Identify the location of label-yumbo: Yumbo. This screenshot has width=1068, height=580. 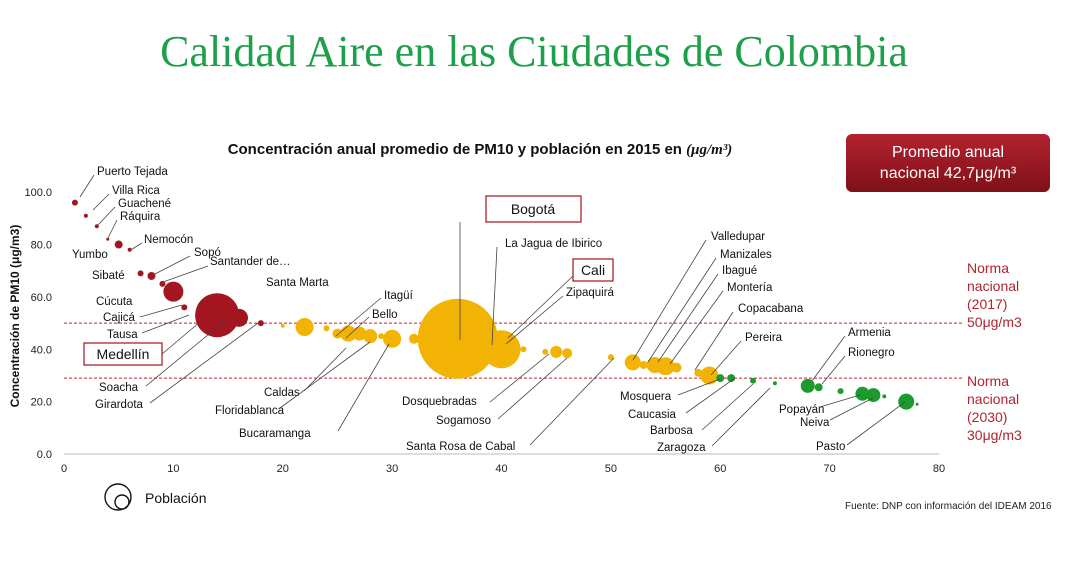
(90, 255).